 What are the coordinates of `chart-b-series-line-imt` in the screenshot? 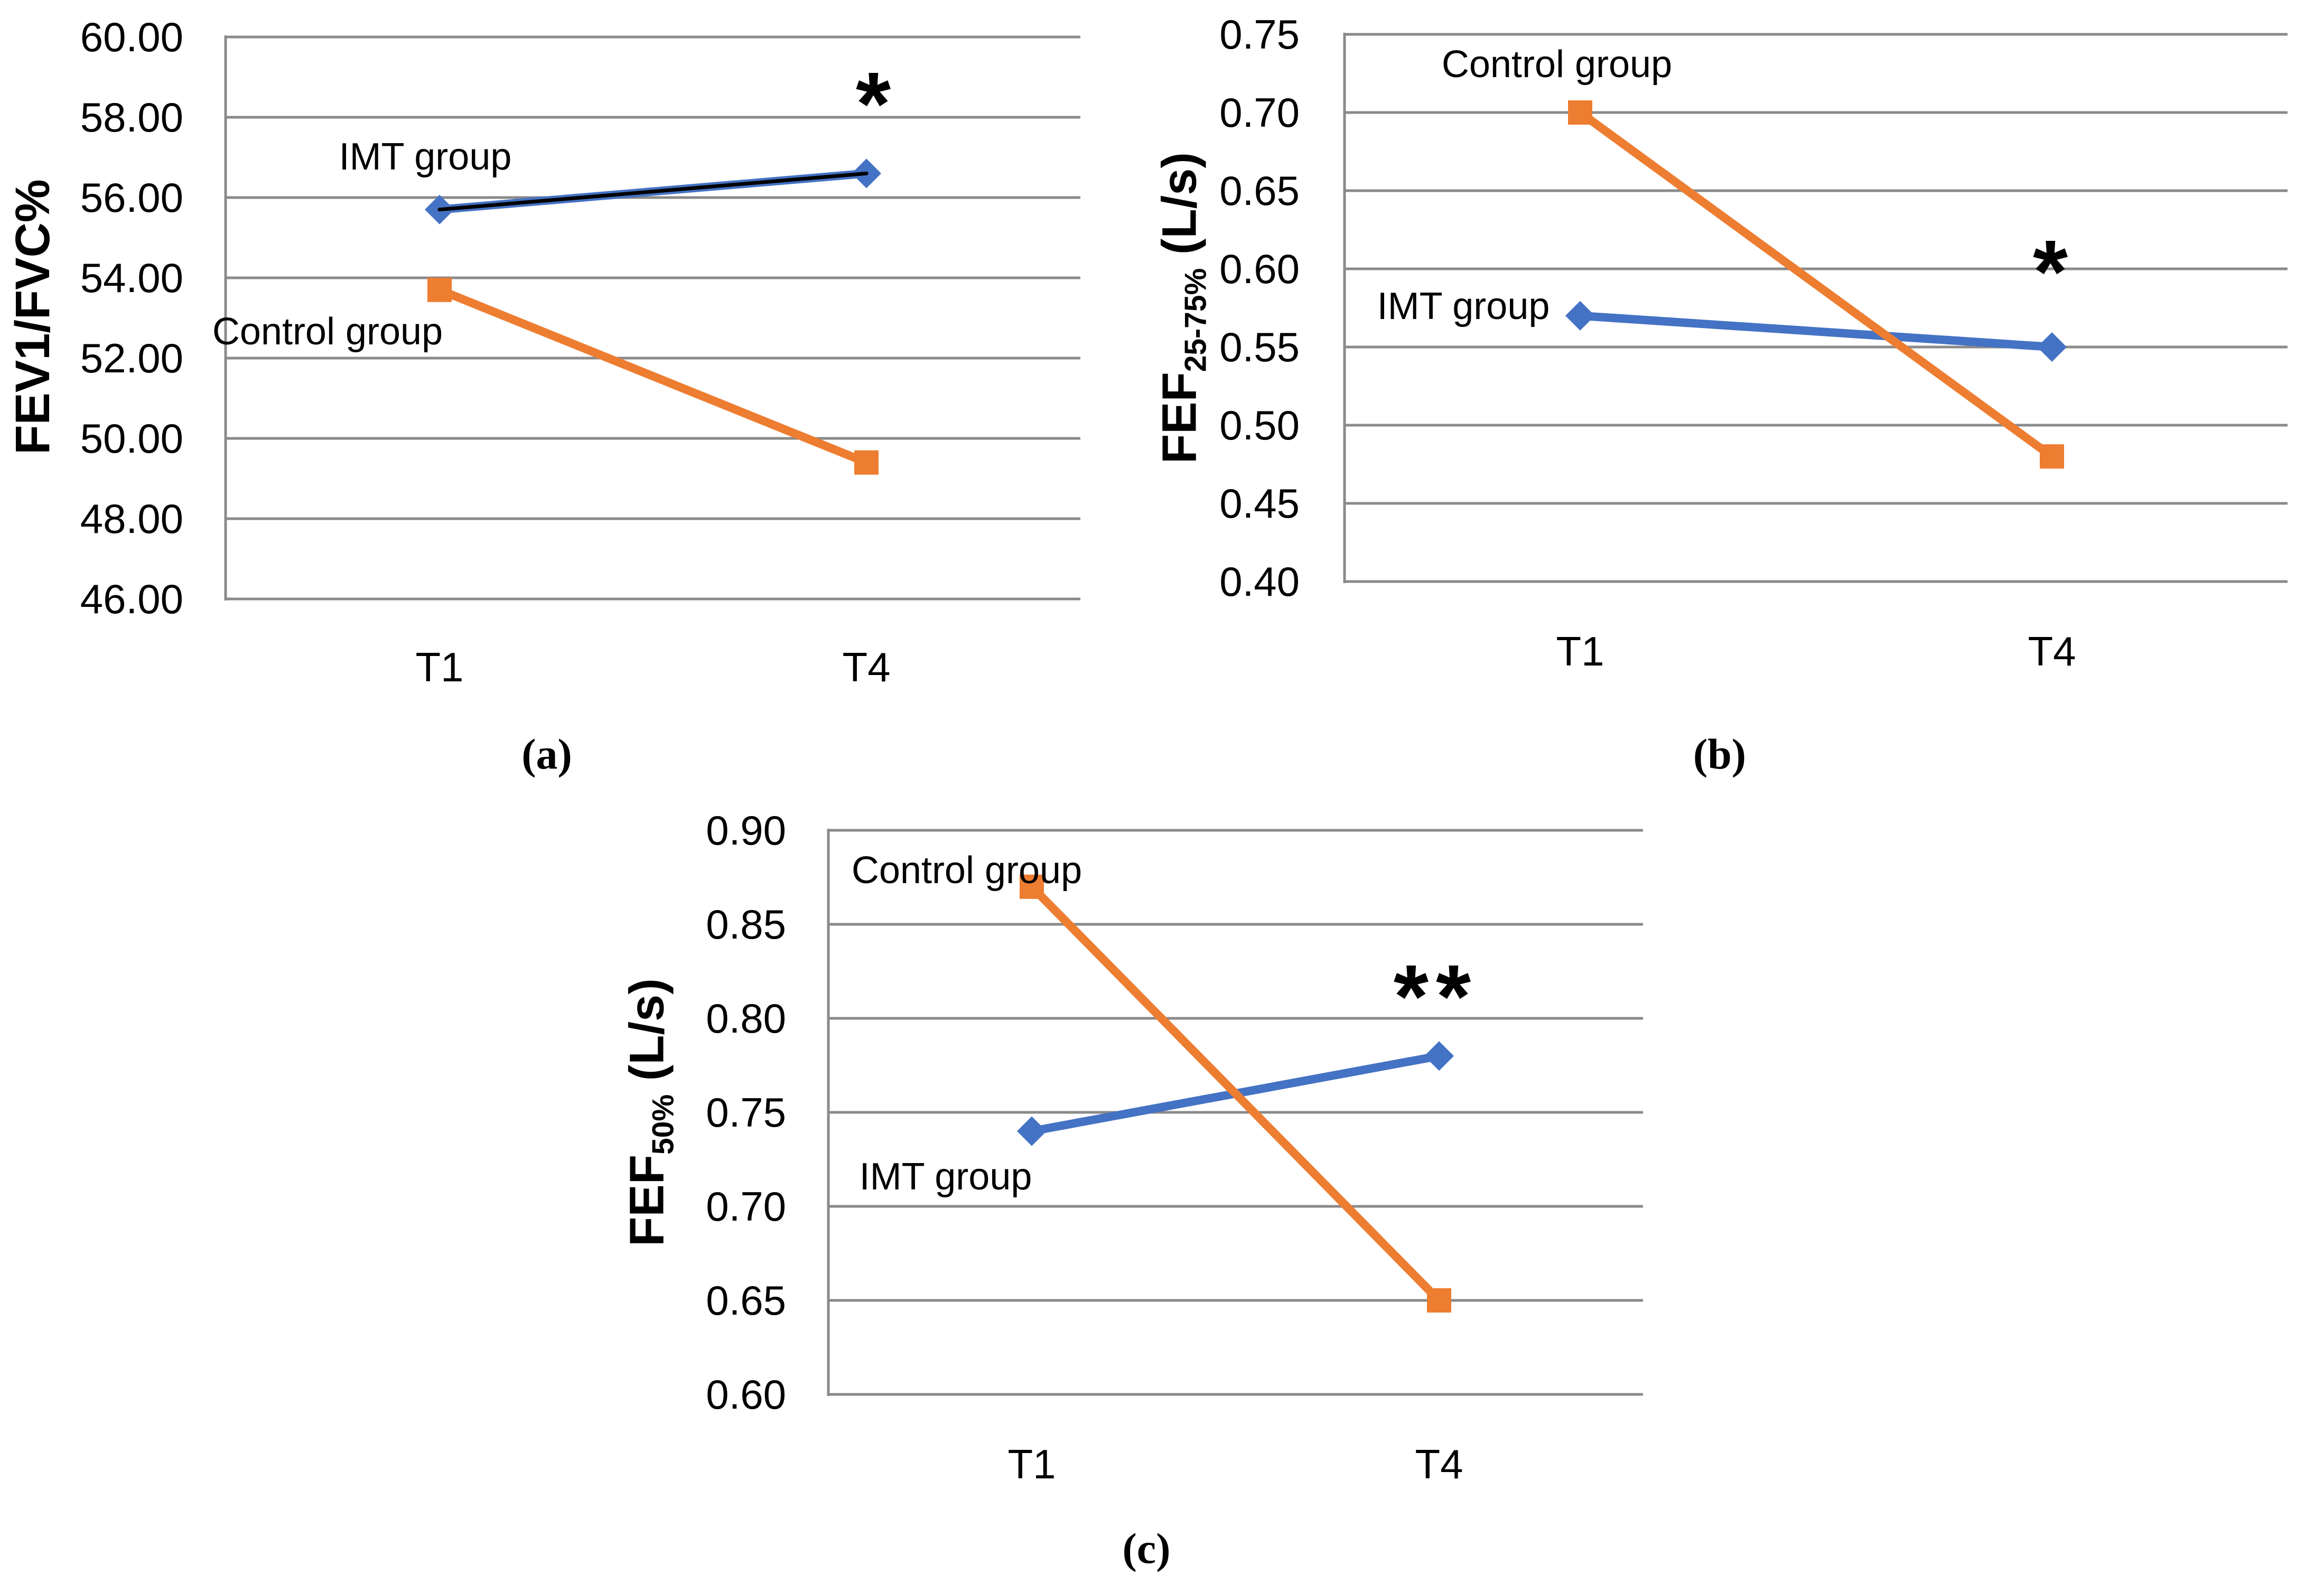 It's located at (1816, 331).